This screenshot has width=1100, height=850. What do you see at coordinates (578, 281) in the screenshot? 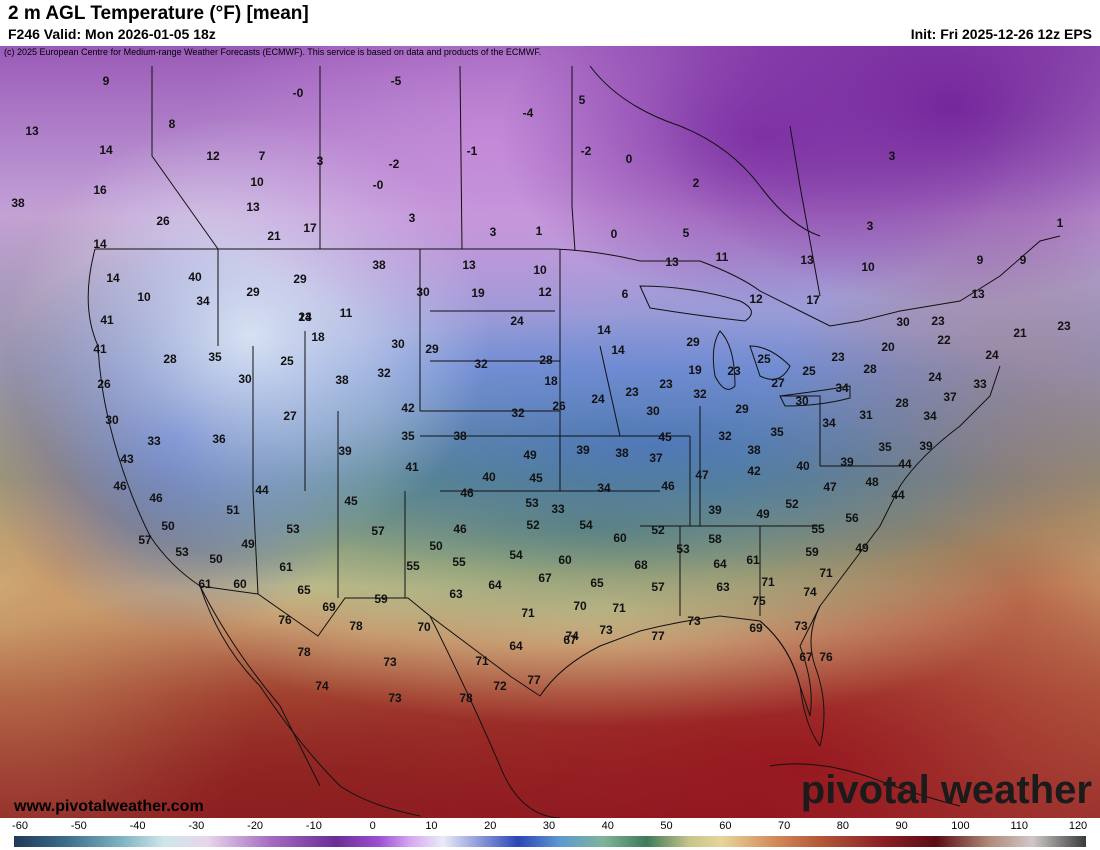
I see `us-canada-border` at bounding box center [578, 281].